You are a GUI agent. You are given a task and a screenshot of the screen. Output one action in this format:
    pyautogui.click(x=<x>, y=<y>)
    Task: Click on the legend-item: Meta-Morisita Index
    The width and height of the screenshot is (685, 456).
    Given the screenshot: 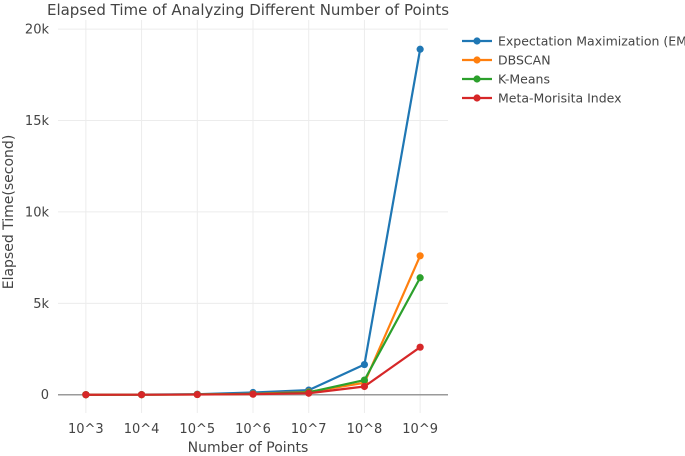 What is the action you would take?
    pyautogui.click(x=542, y=98)
    